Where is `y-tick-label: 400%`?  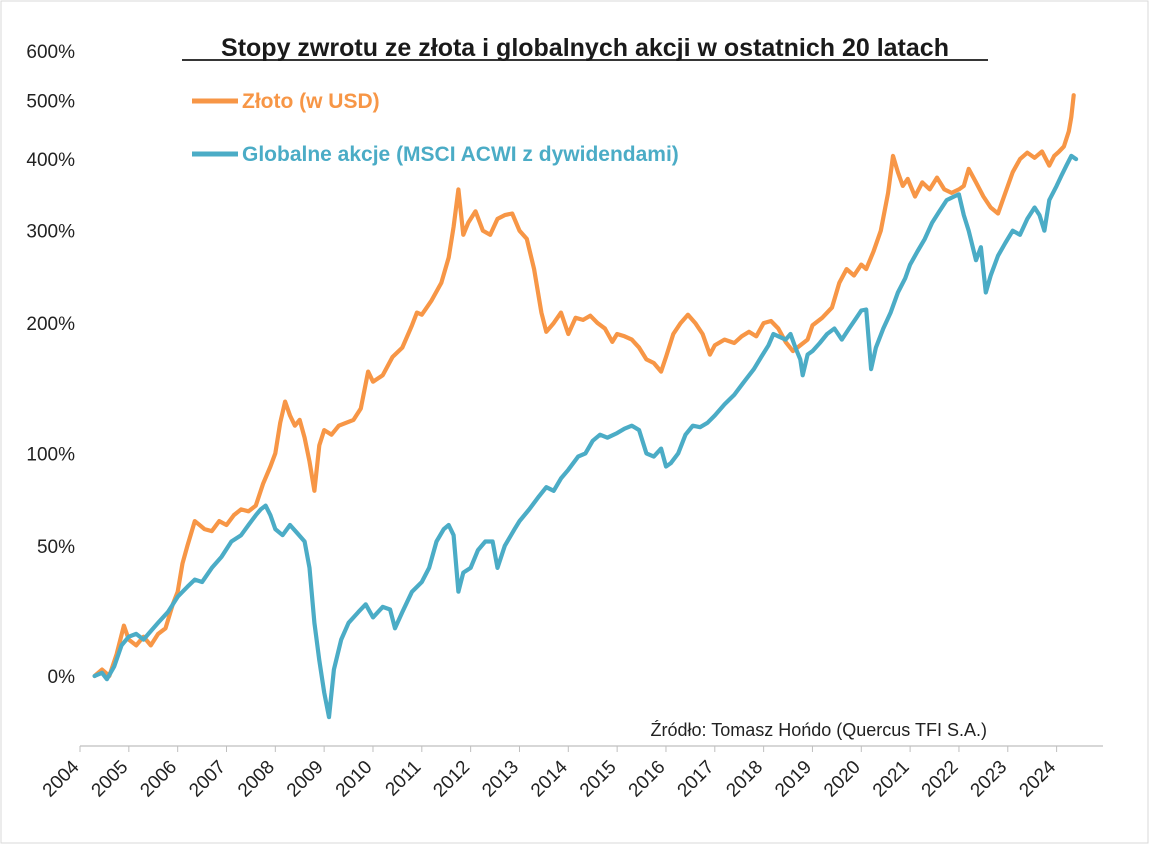 y-tick-label: 400% is located at coordinates (50, 160).